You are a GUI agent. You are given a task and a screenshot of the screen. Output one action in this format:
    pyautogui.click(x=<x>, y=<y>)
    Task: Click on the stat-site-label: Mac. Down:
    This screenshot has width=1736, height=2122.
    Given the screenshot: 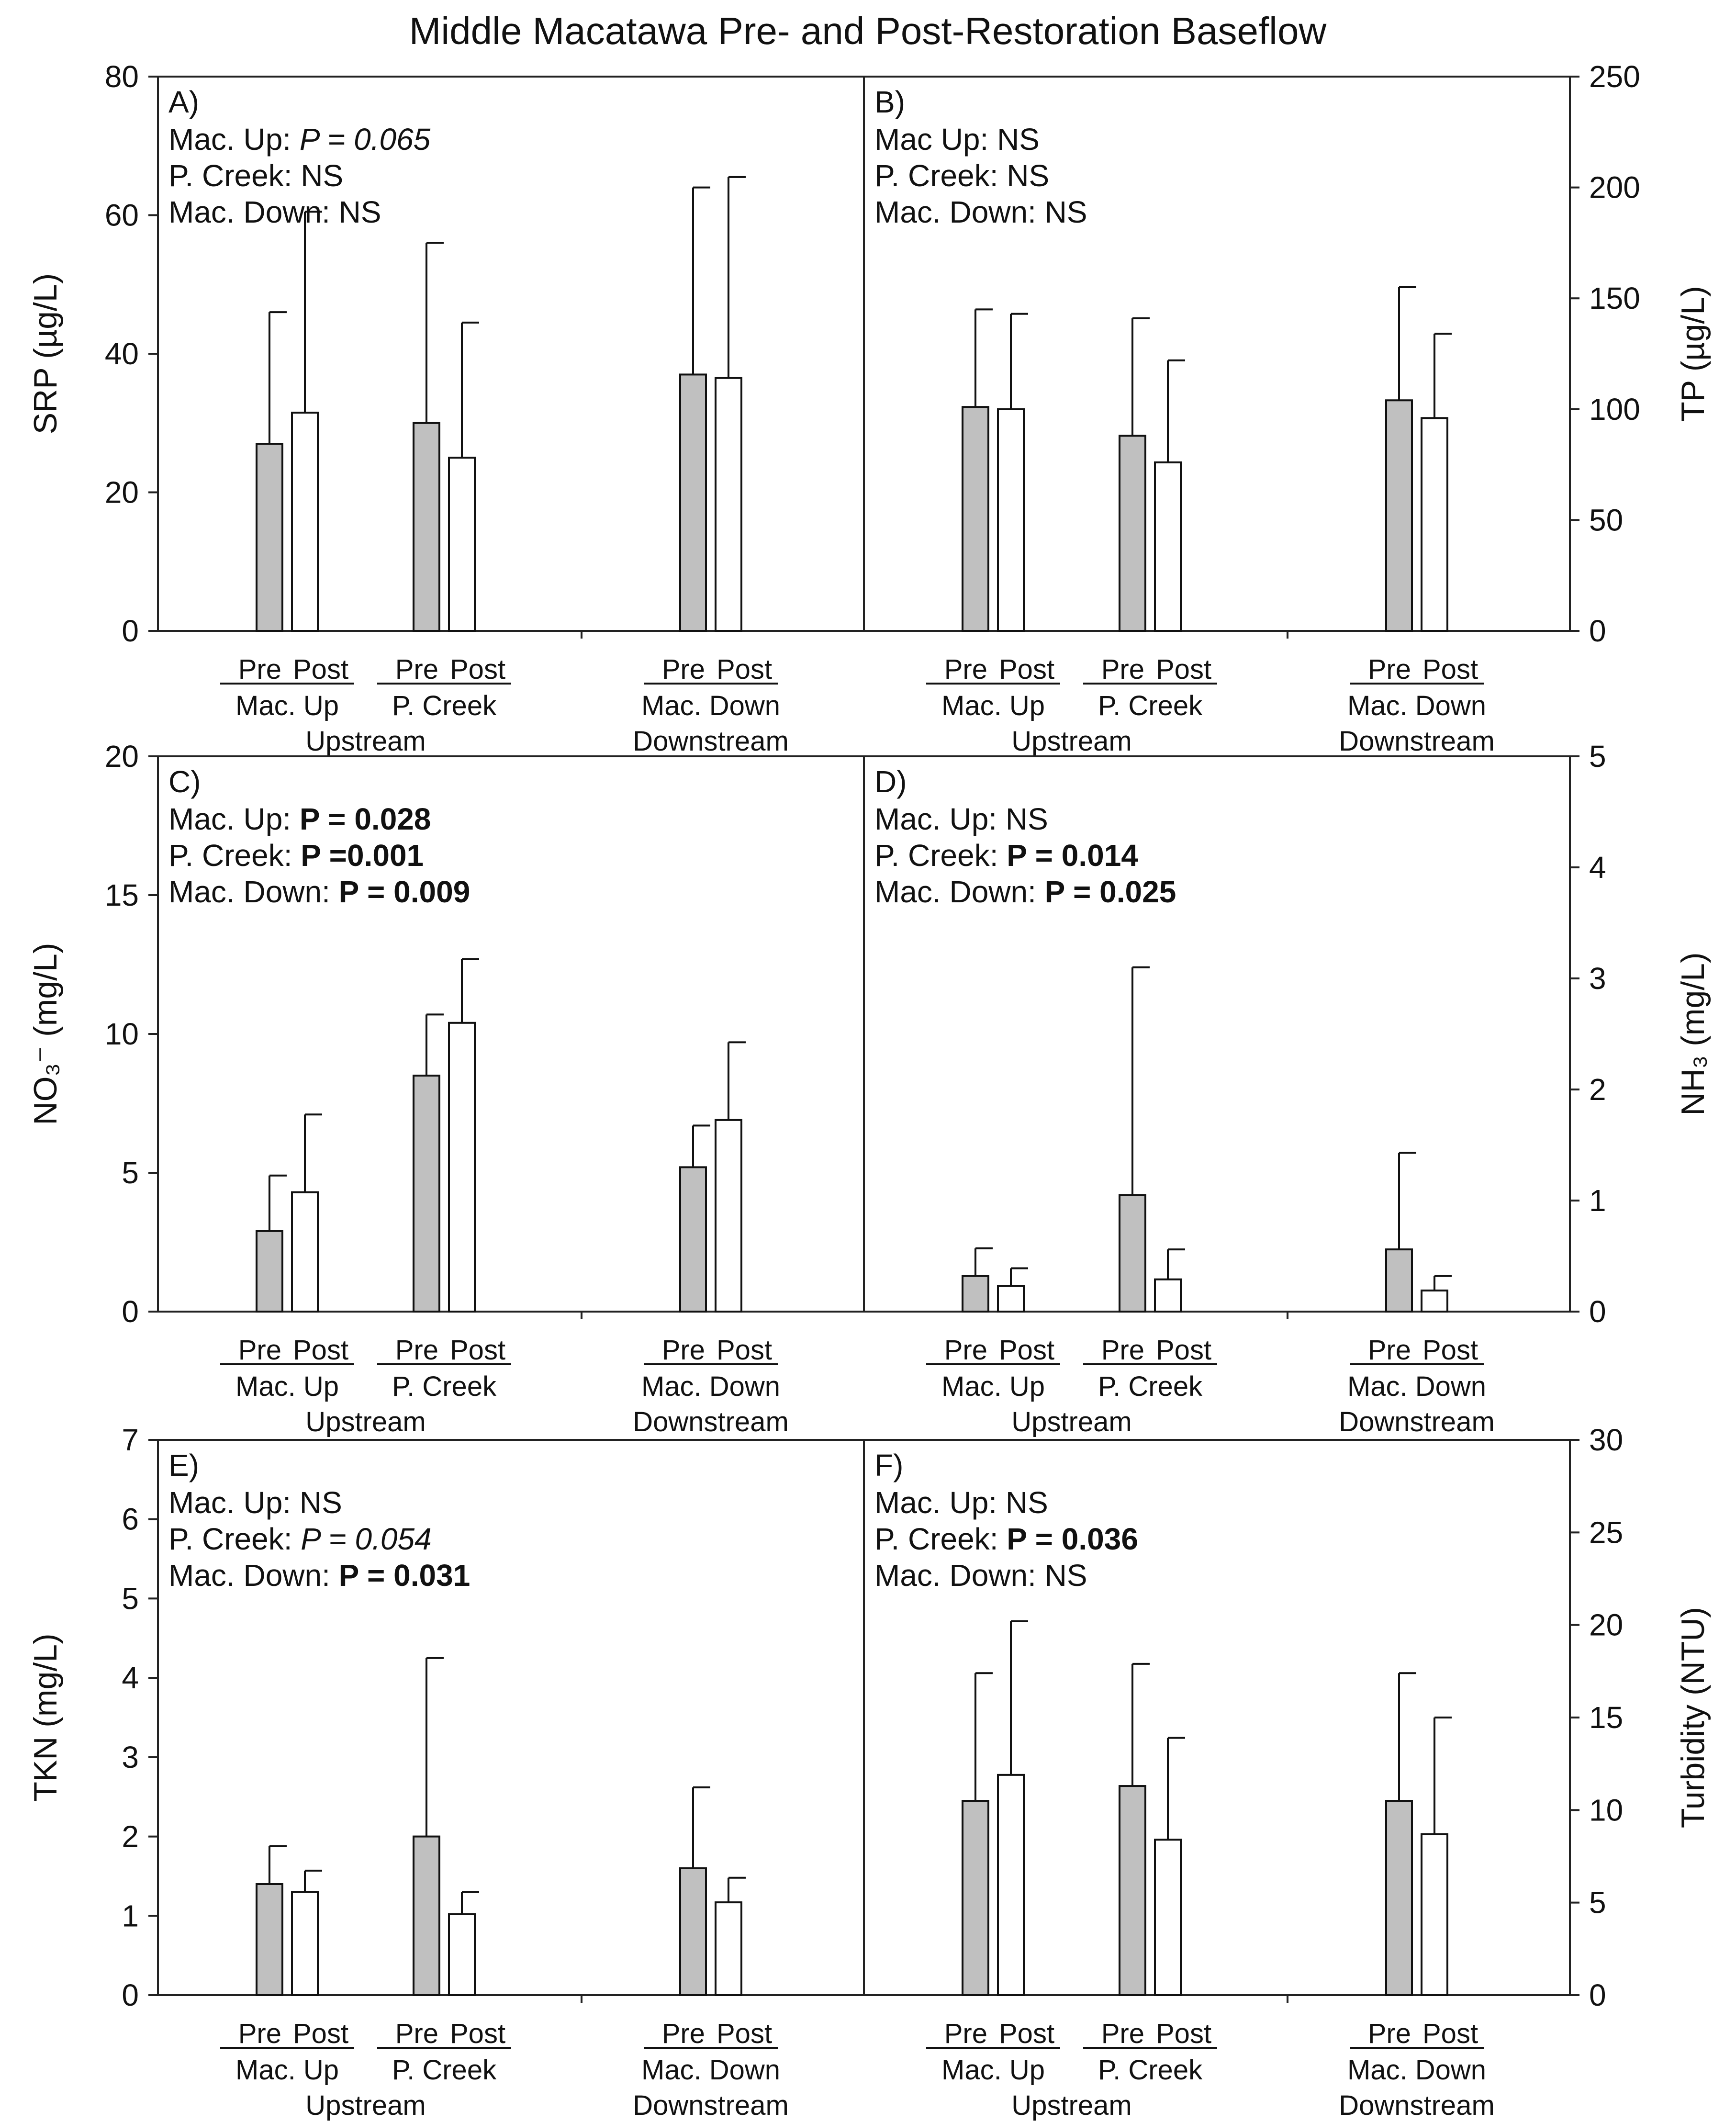 What is the action you would take?
    pyautogui.click(x=253, y=892)
    